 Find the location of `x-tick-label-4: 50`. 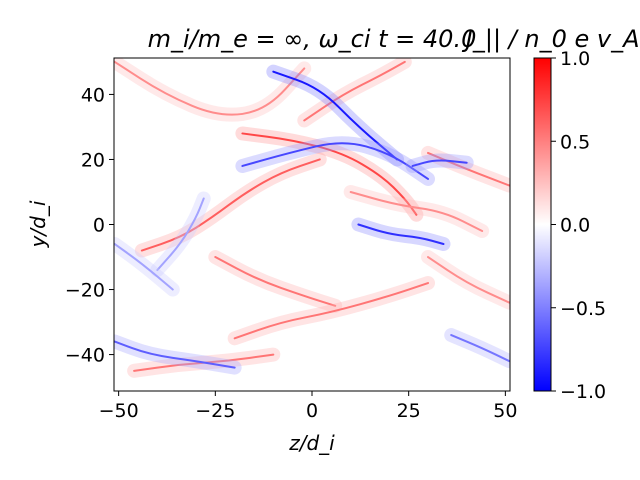

x-tick-label-4: 50 is located at coordinates (505, 411).